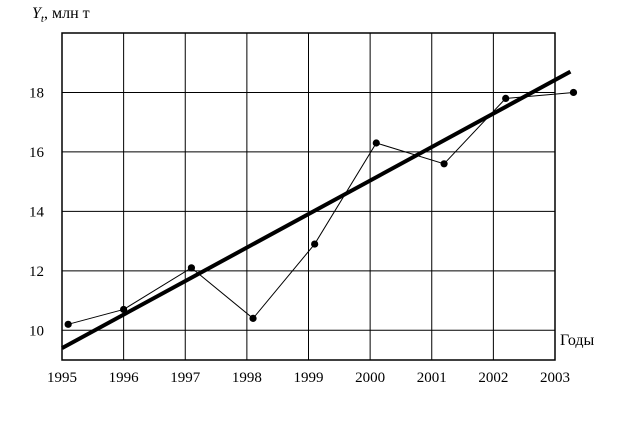 The height and width of the screenshot is (429, 621). What do you see at coordinates (432, 378) in the screenshot?
I see `x-tick-label: 2001` at bounding box center [432, 378].